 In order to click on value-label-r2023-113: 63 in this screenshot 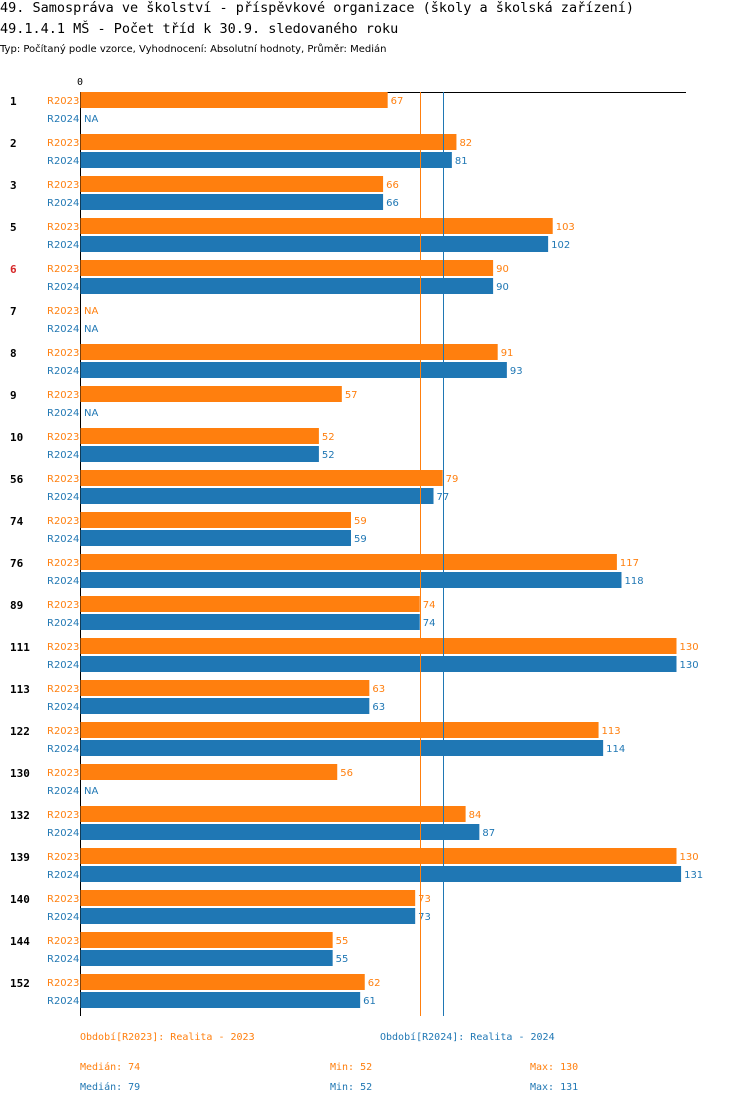, I will do `click(378, 689)`.